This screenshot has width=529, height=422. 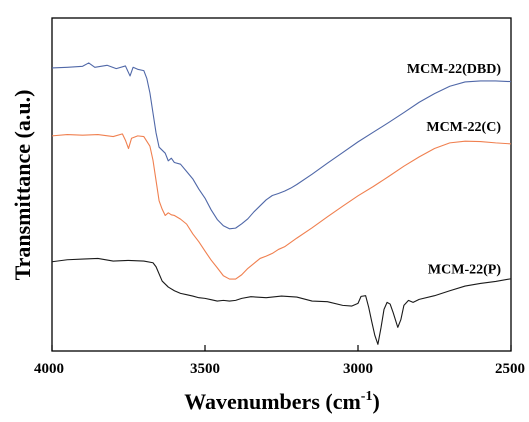 I want to click on x-tick-label: 2500, so click(x=510, y=369).